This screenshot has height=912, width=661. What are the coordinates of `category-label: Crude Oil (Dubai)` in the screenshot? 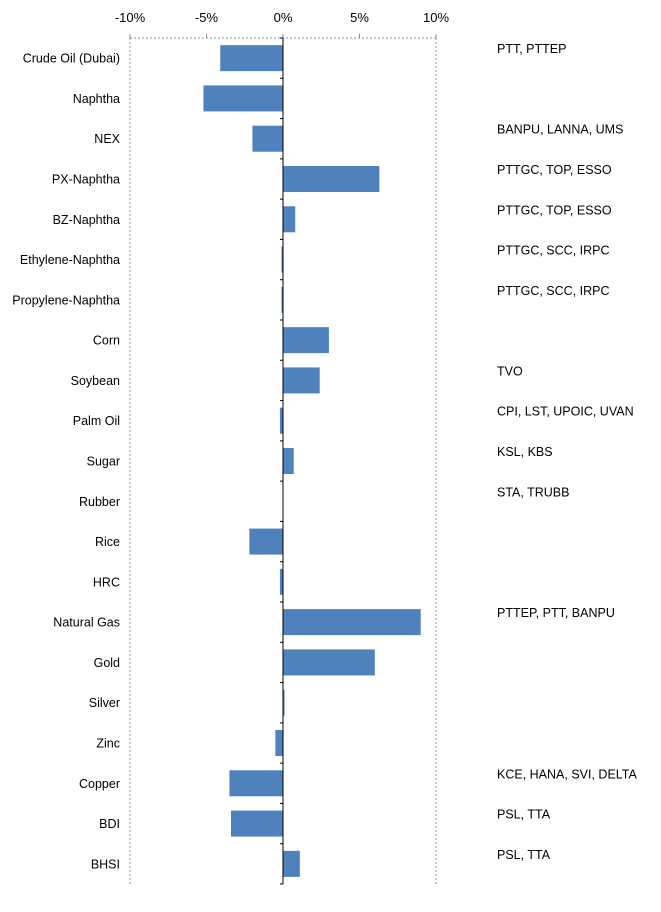 It's located at (71, 59).